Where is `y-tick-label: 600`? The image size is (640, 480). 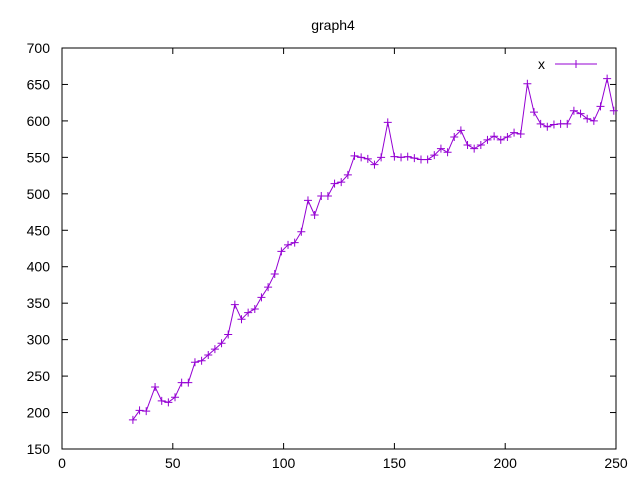 y-tick-label: 600 is located at coordinates (39, 121).